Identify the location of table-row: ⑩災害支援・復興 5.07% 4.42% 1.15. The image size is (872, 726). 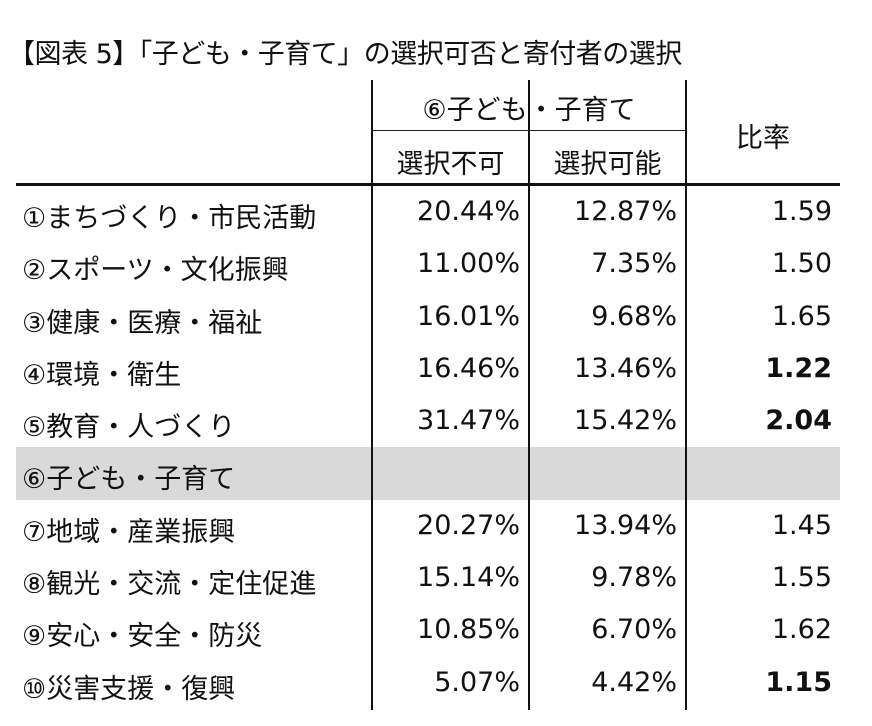
(428, 683).